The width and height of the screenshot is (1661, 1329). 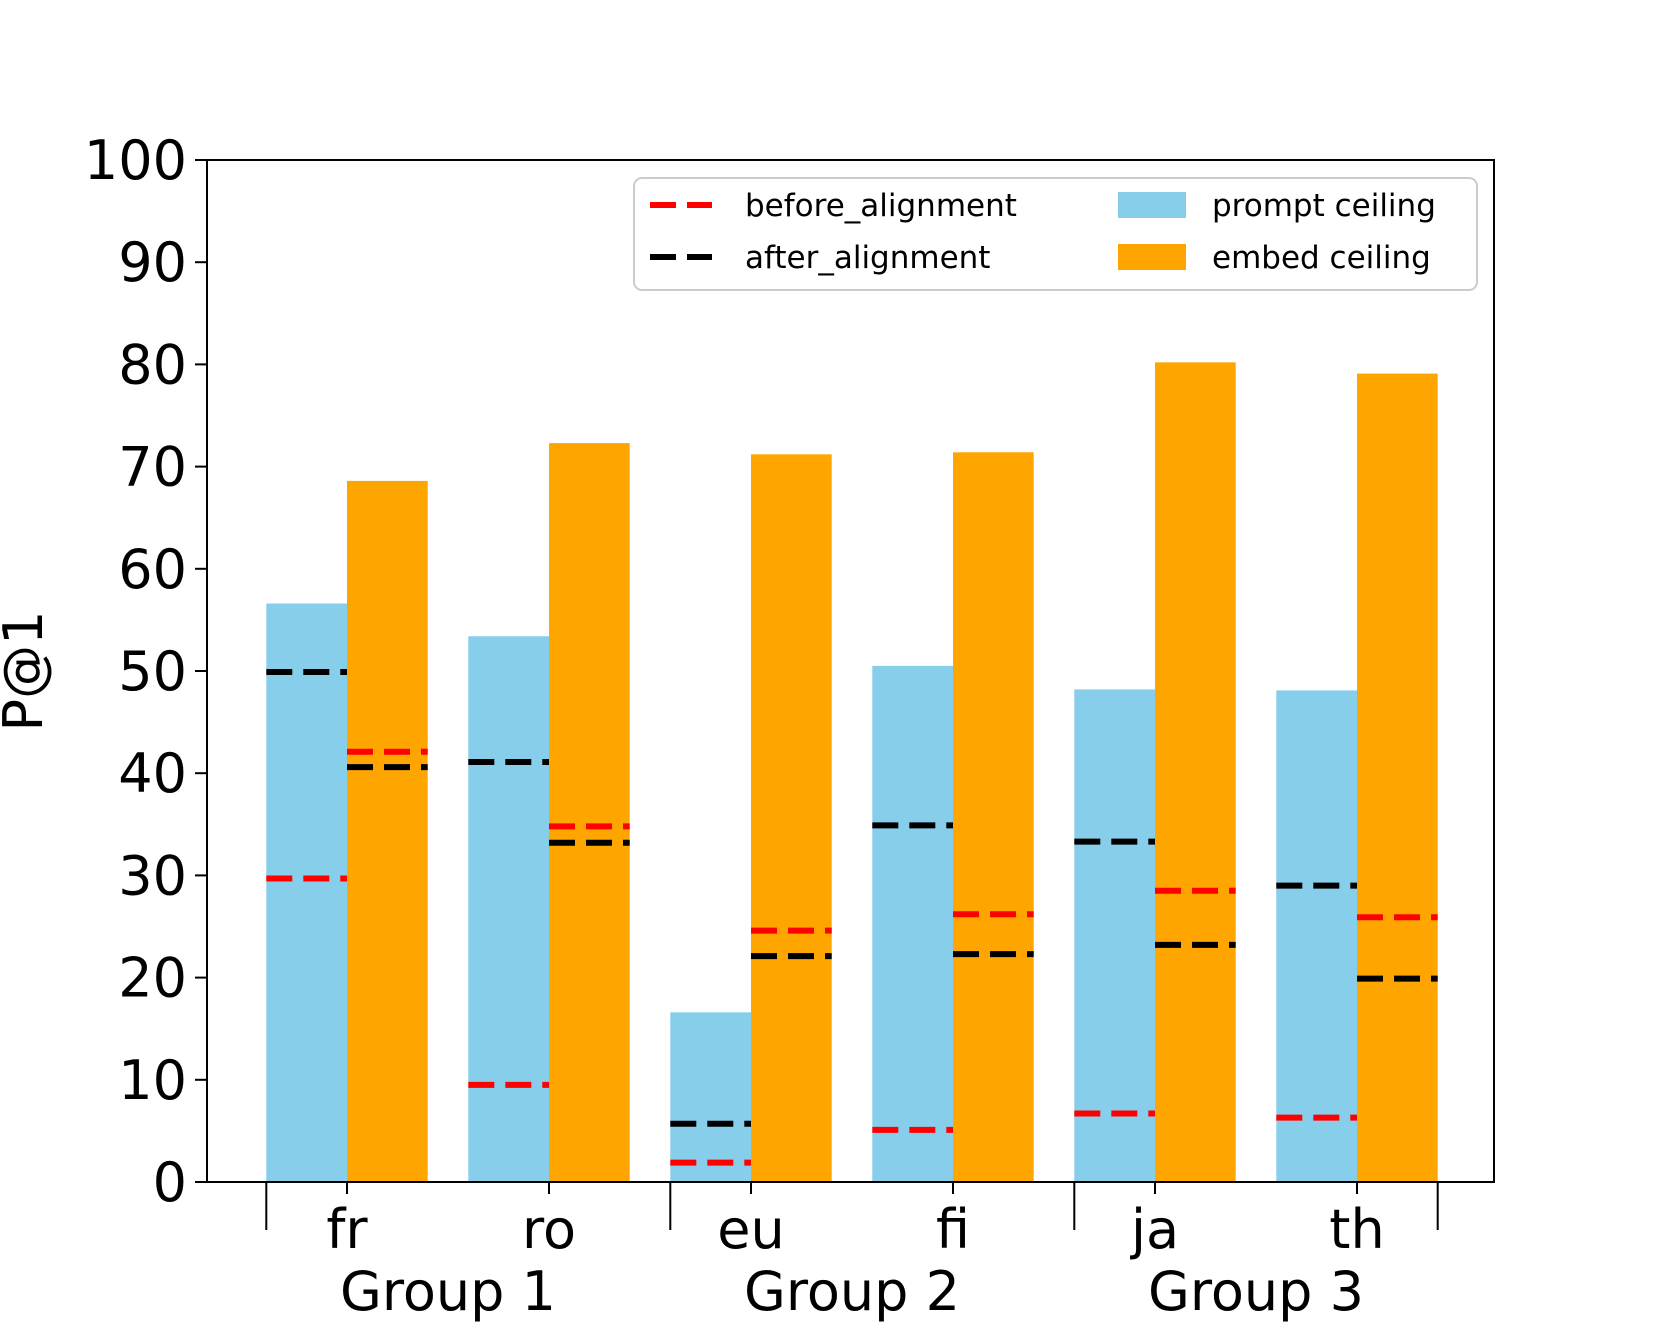 I want to click on bar-prompt-ceiling-fi, so click(x=912, y=923).